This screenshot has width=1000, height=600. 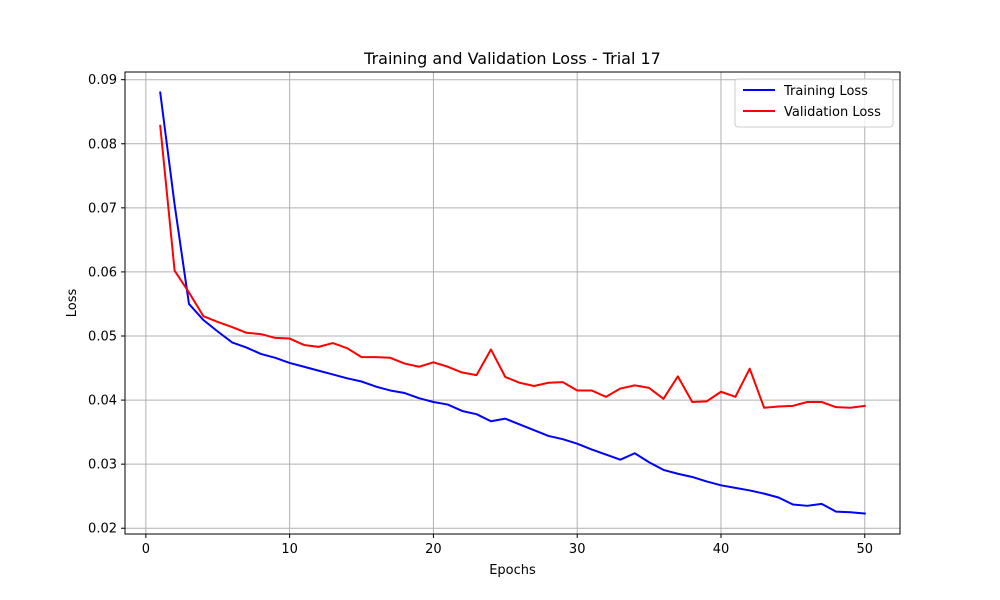 I want to click on y-tick-label: 0.04, so click(x=102, y=401).